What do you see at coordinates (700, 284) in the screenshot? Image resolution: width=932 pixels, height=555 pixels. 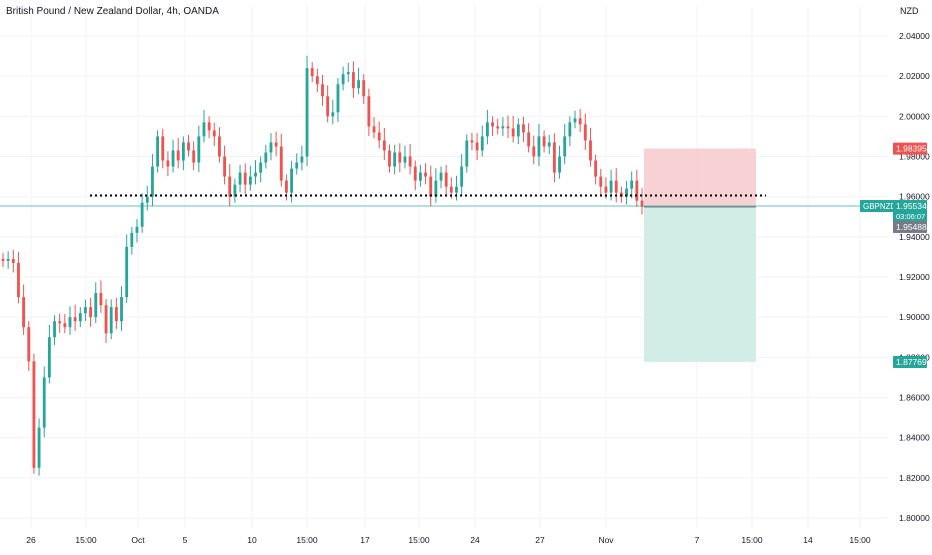 I see `take-profit-zone` at bounding box center [700, 284].